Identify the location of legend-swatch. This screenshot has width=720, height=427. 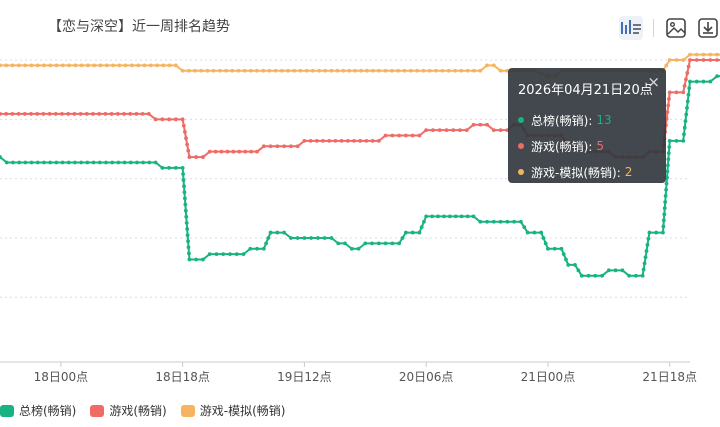
(187, 410).